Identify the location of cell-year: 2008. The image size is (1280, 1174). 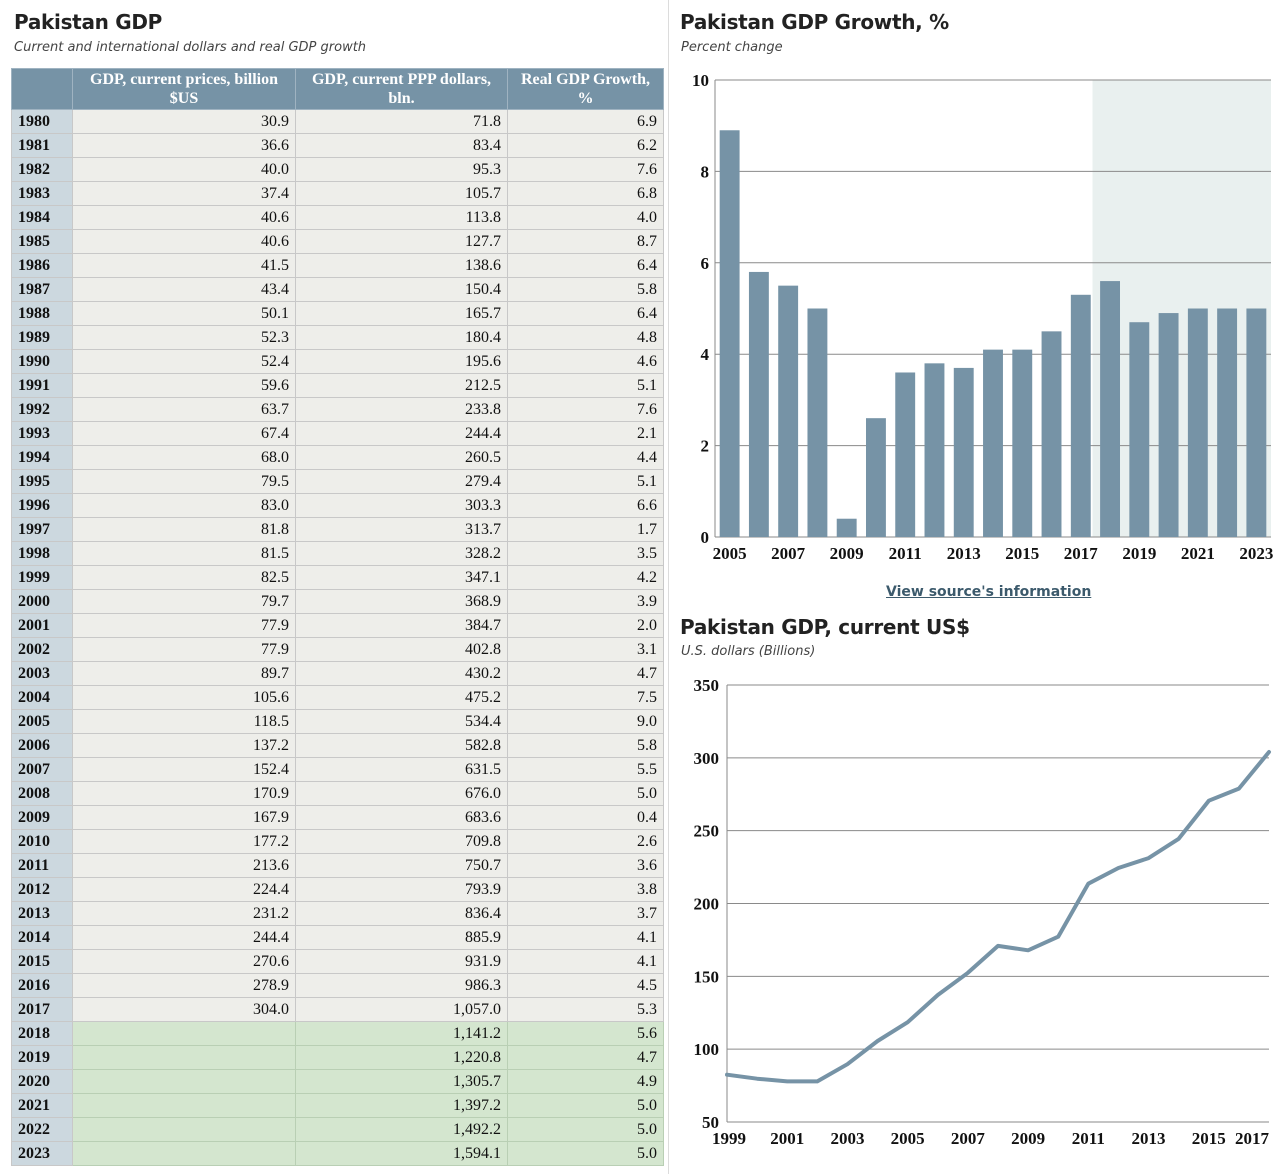
(42, 793).